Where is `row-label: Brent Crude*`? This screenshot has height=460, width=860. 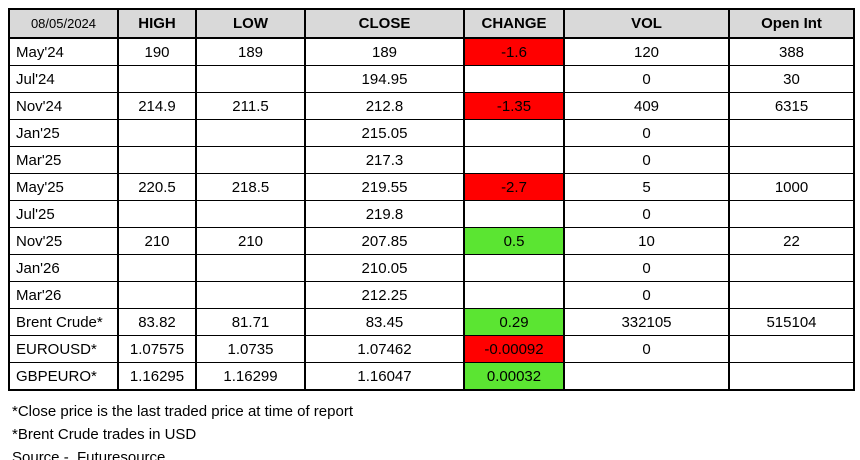
row-label: Brent Crude* is located at coordinates (63, 322).